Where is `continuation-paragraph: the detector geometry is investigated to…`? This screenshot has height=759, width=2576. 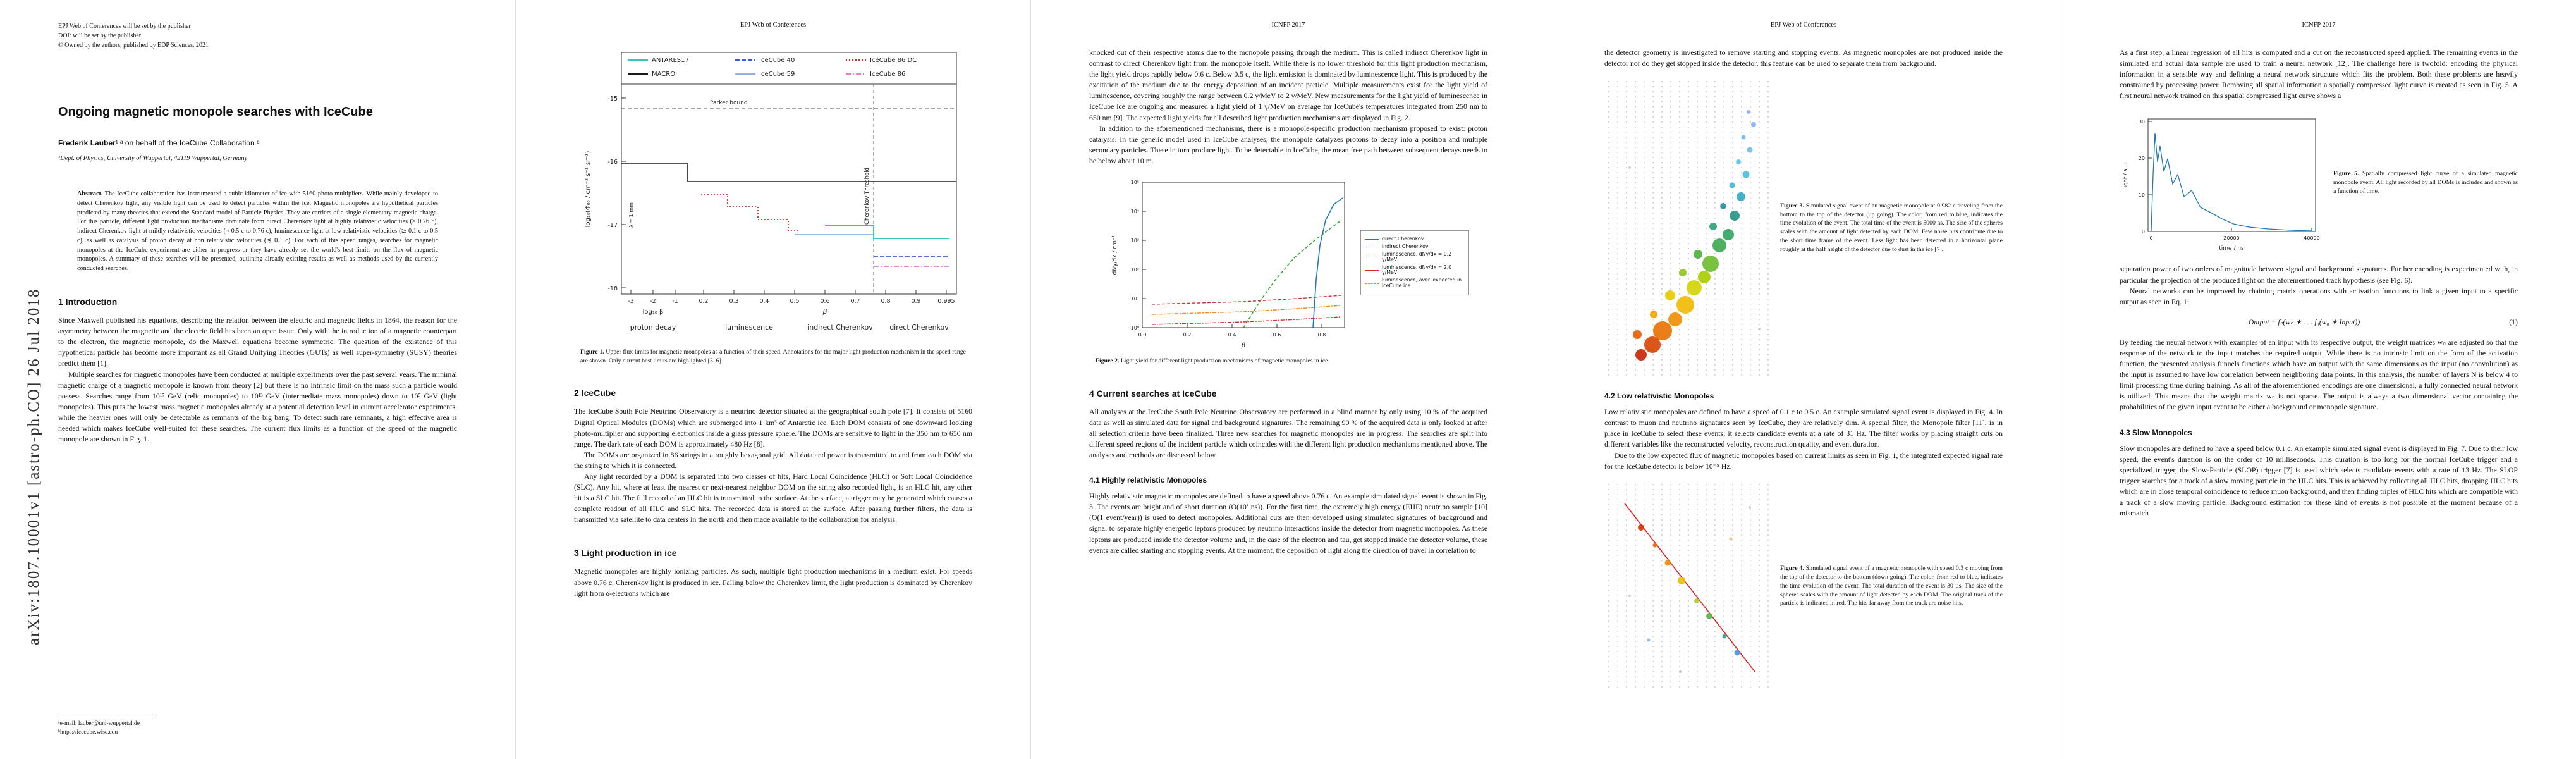
continuation-paragraph: the detector geometry is investigated to… is located at coordinates (1803, 58).